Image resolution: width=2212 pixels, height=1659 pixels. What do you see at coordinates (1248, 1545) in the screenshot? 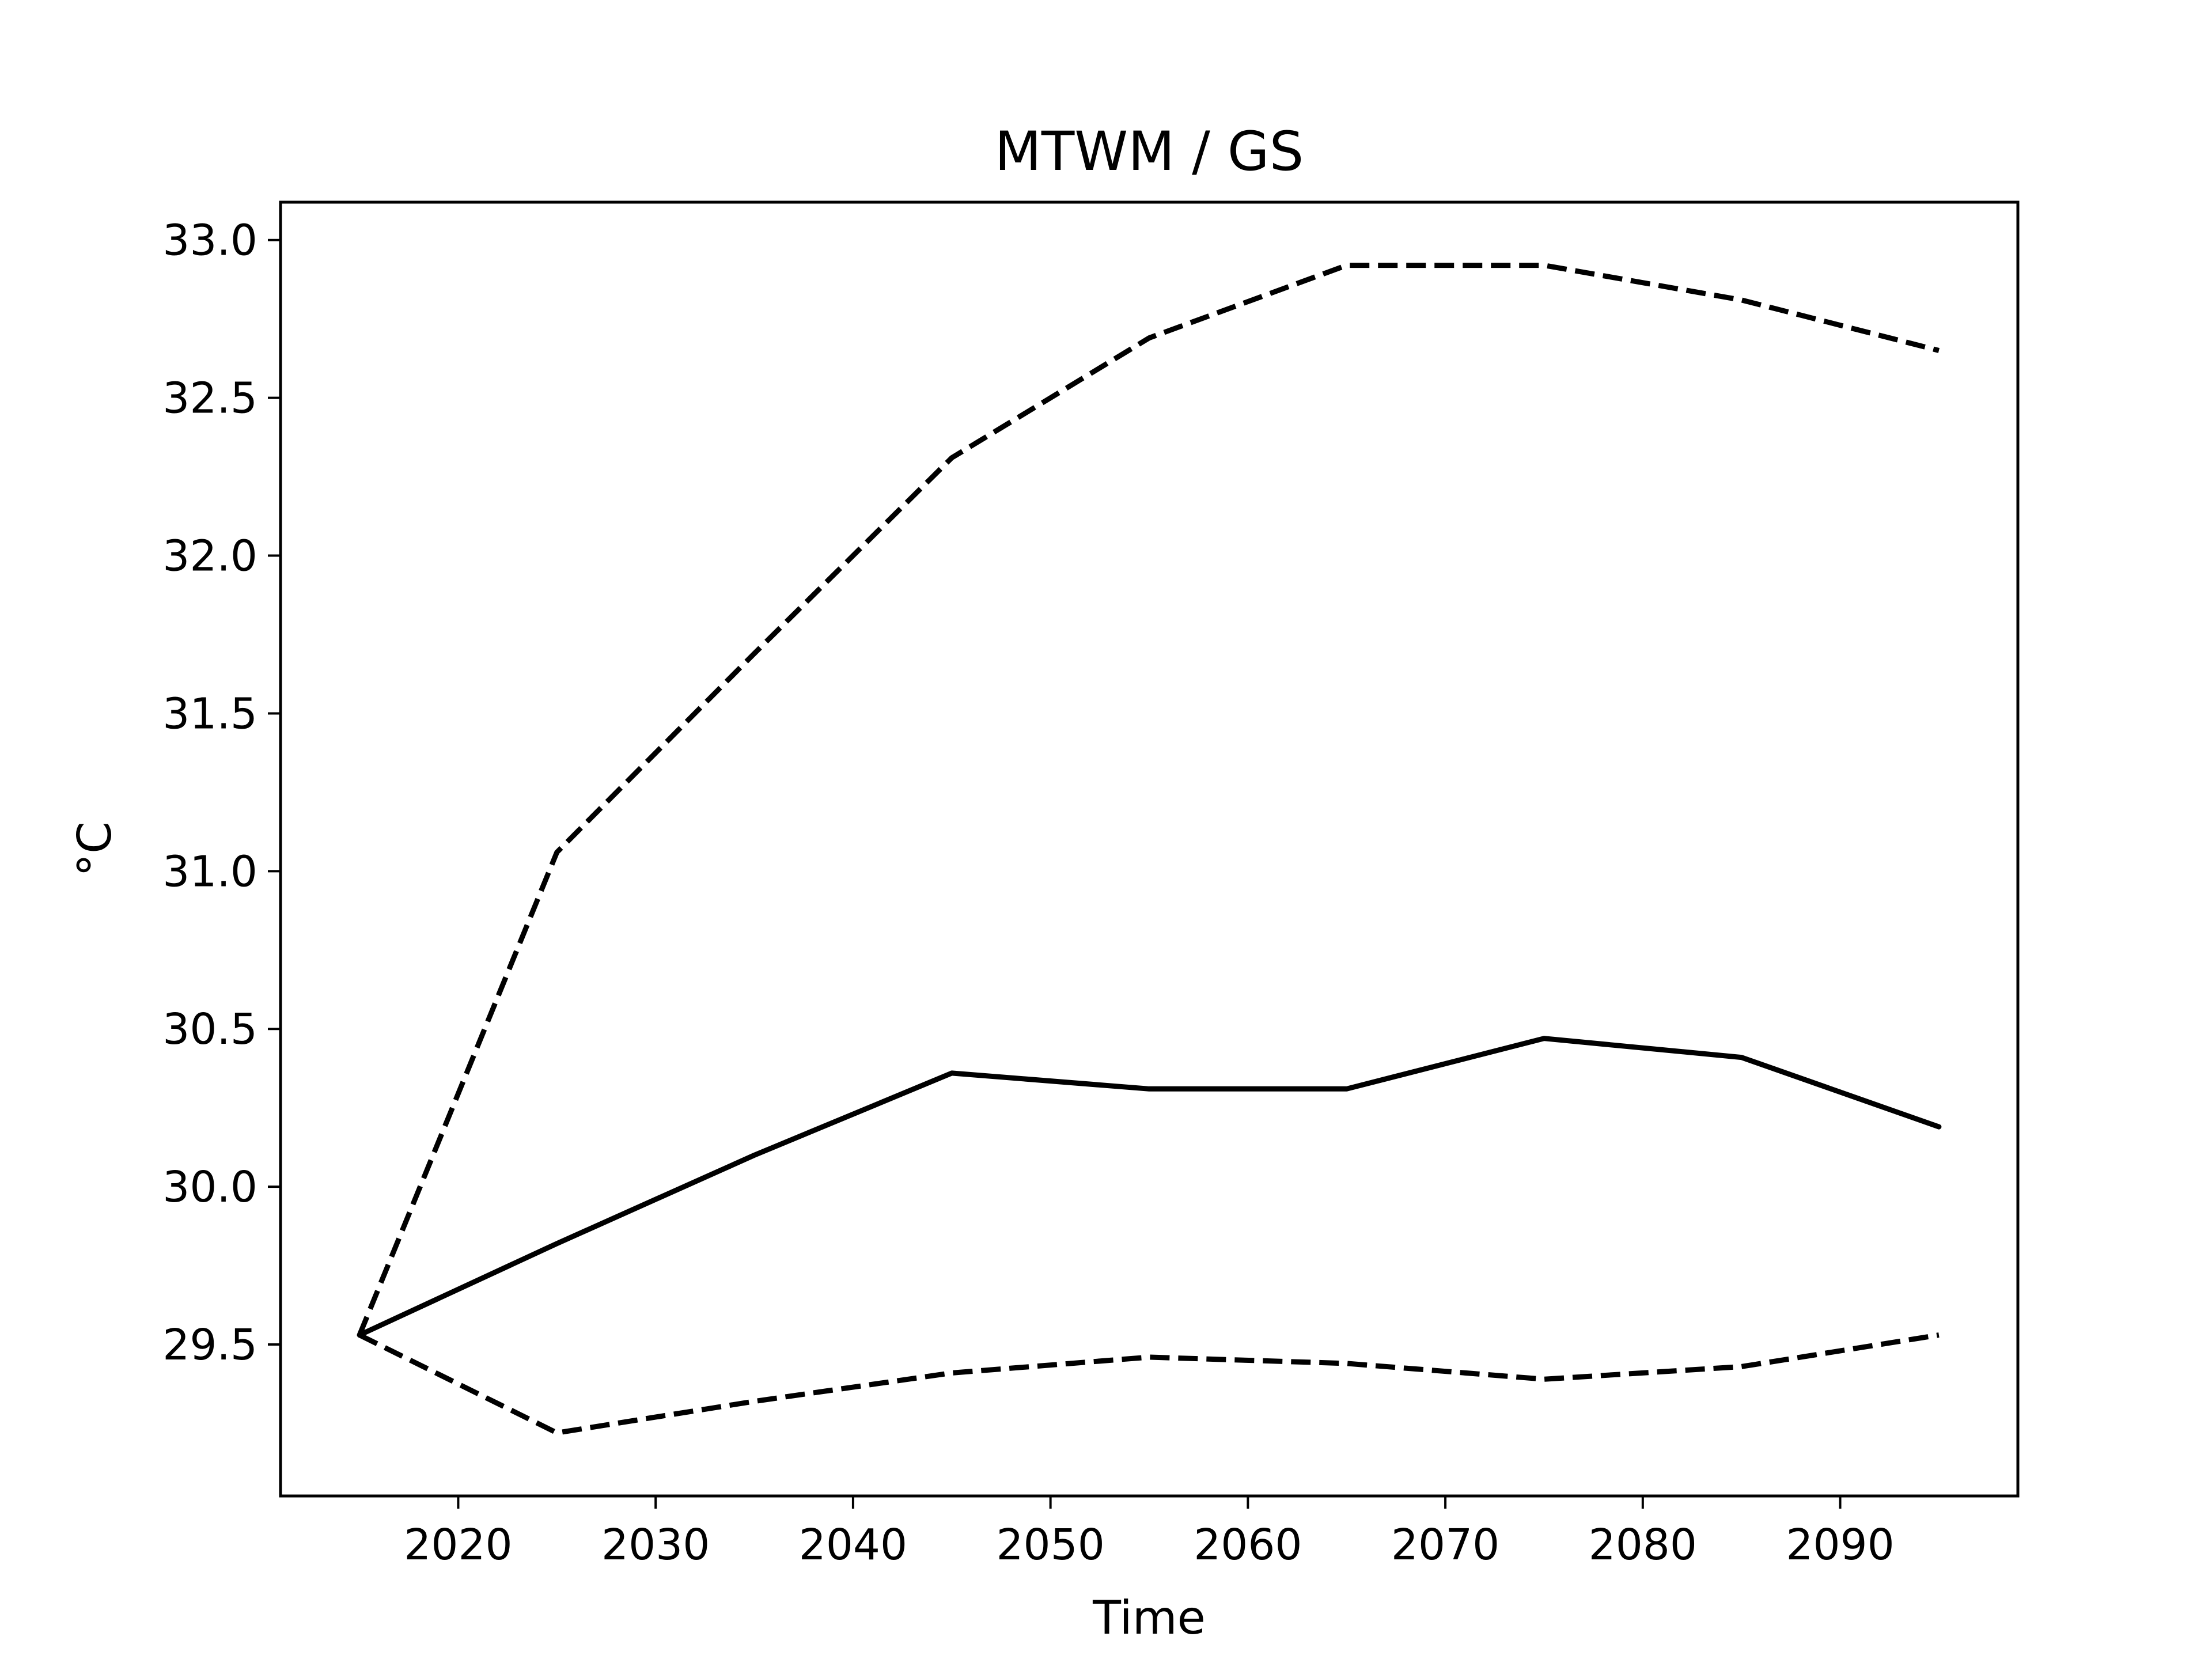
I see `x-tick-label: 2060` at bounding box center [1248, 1545].